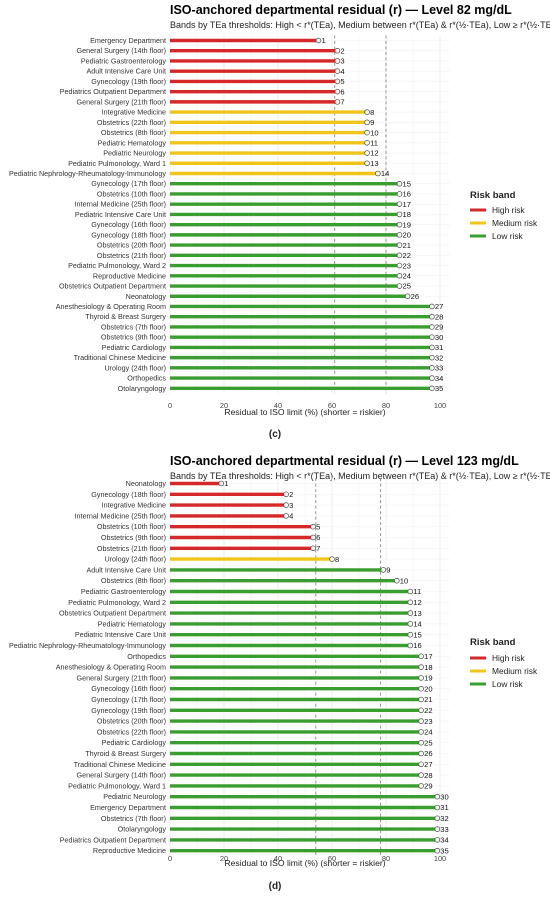 Image resolution: width=550 pixels, height=900 pixels. Describe the element at coordinates (275, 886) in the screenshot. I see `panel-label: (d)` at that location.